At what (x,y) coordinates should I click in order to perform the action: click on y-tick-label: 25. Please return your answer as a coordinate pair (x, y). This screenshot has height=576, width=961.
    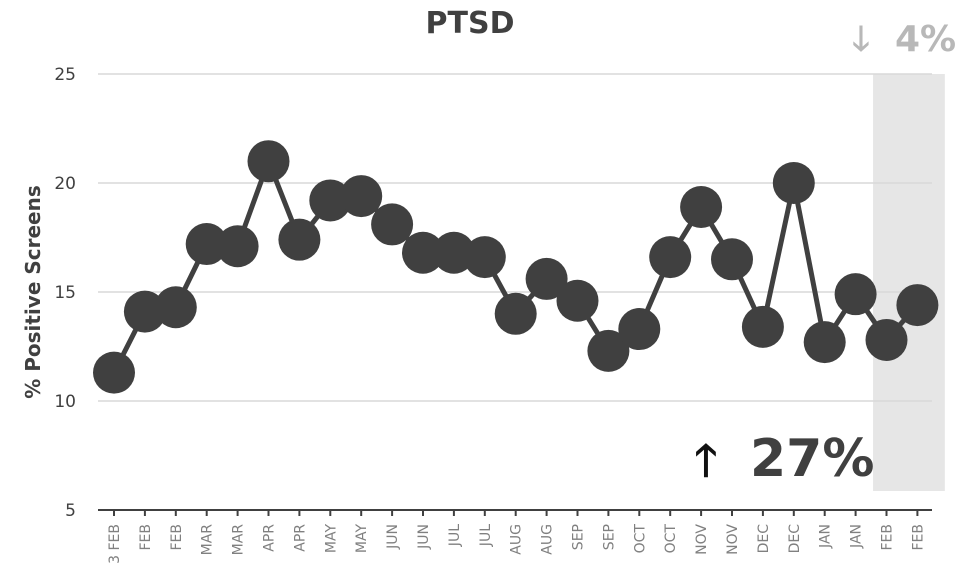
    Looking at the image, I should click on (65, 75).